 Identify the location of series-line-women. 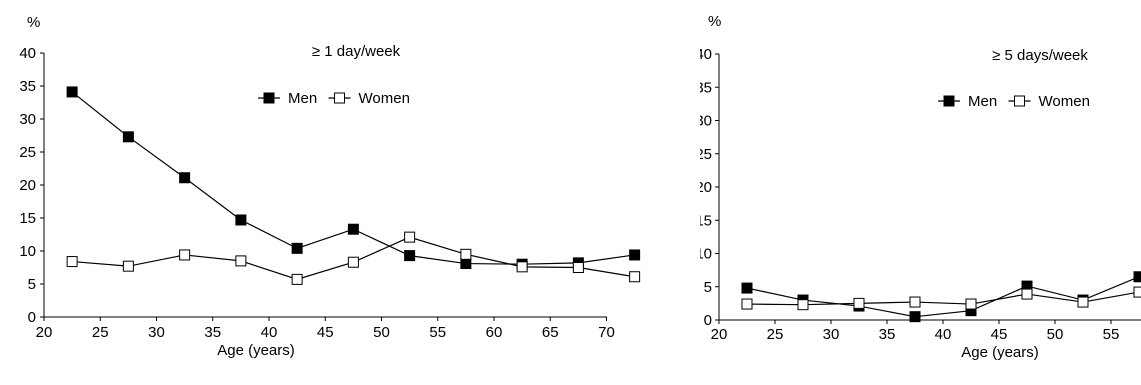
(943, 298).